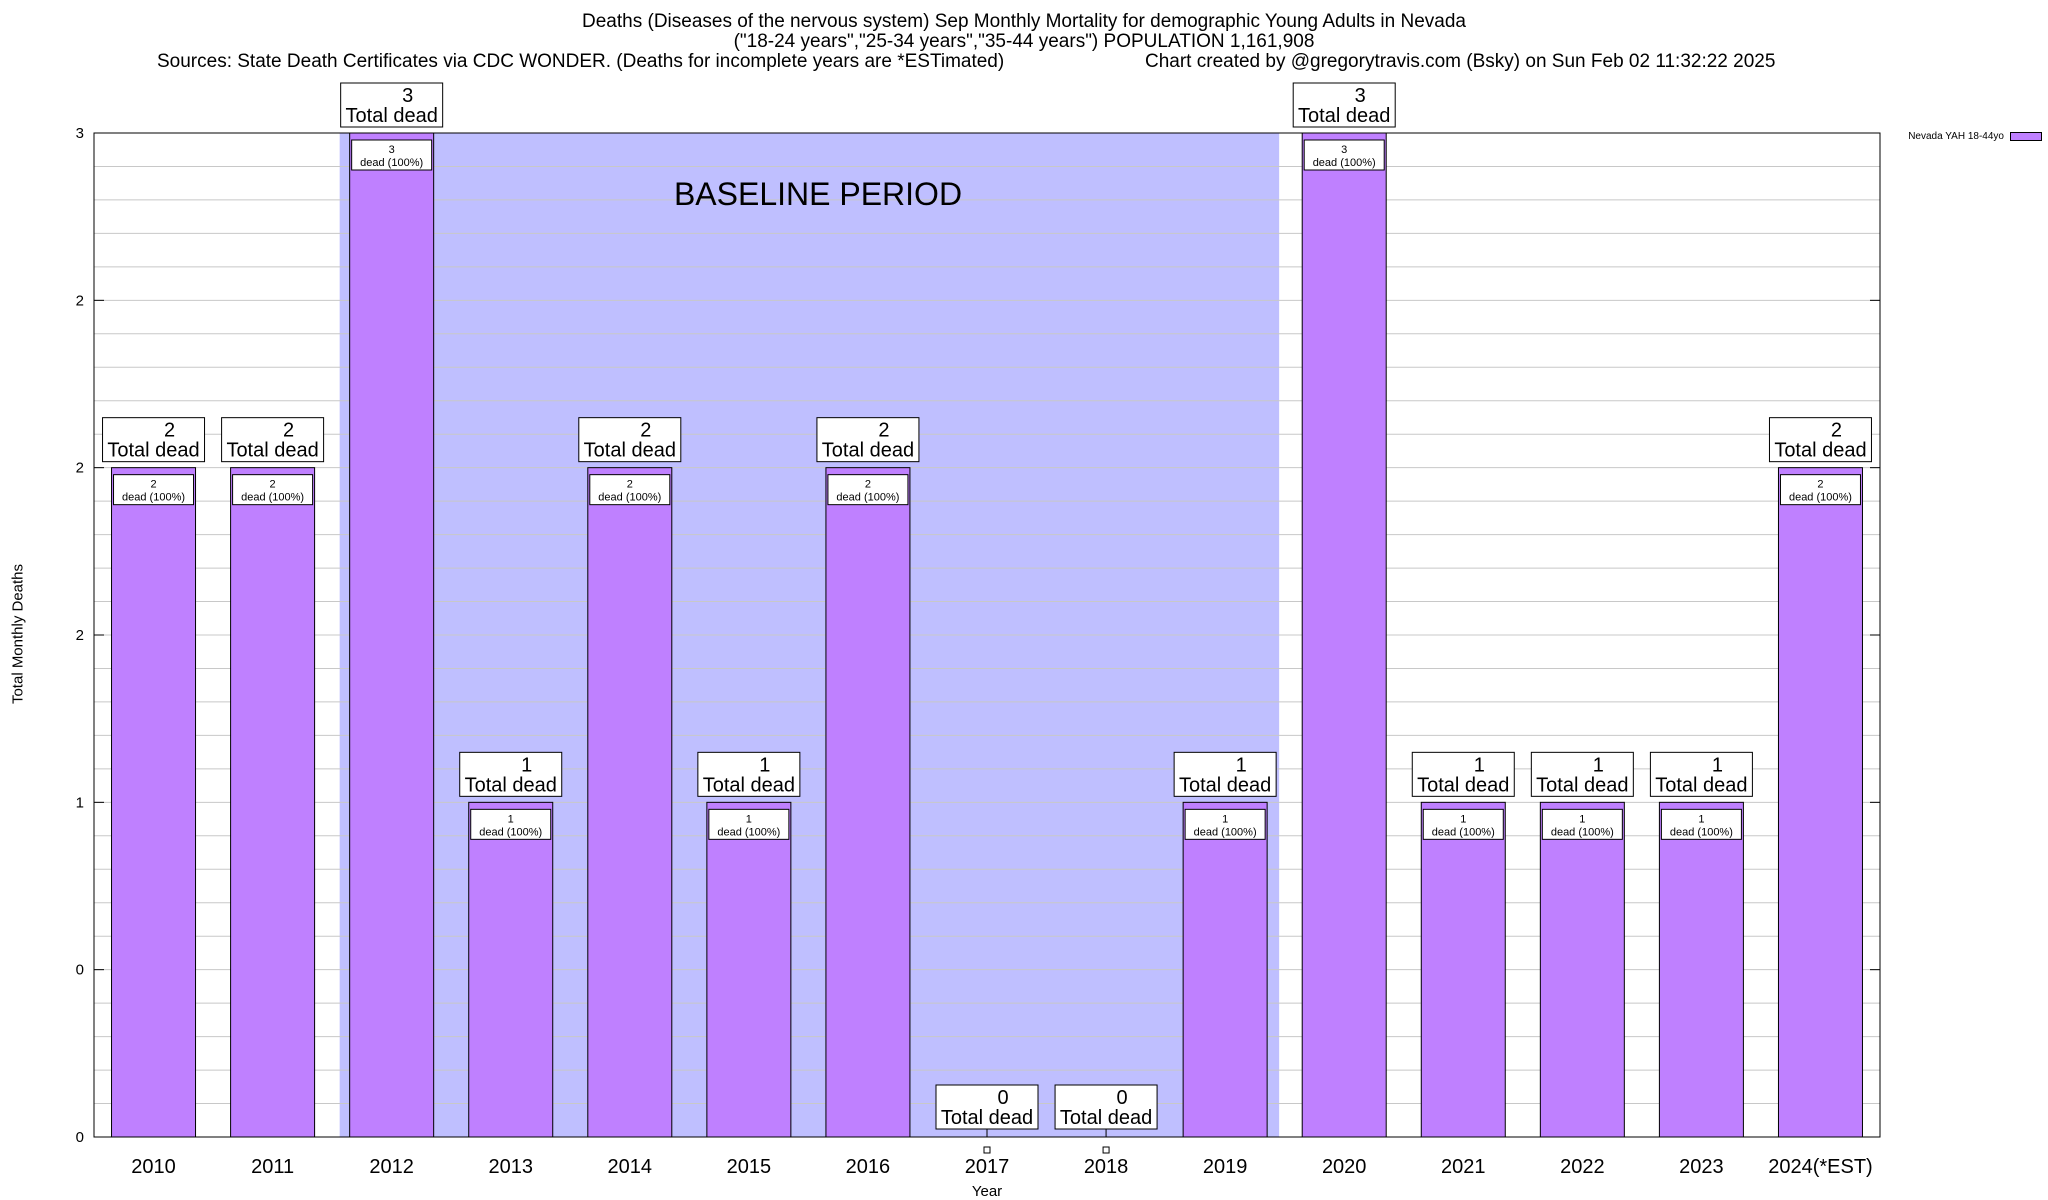 Image resolution: width=2048 pixels, height=1200 pixels. Describe the element at coordinates (80, 1137) in the screenshot. I see `y-tick-label: 0` at that location.